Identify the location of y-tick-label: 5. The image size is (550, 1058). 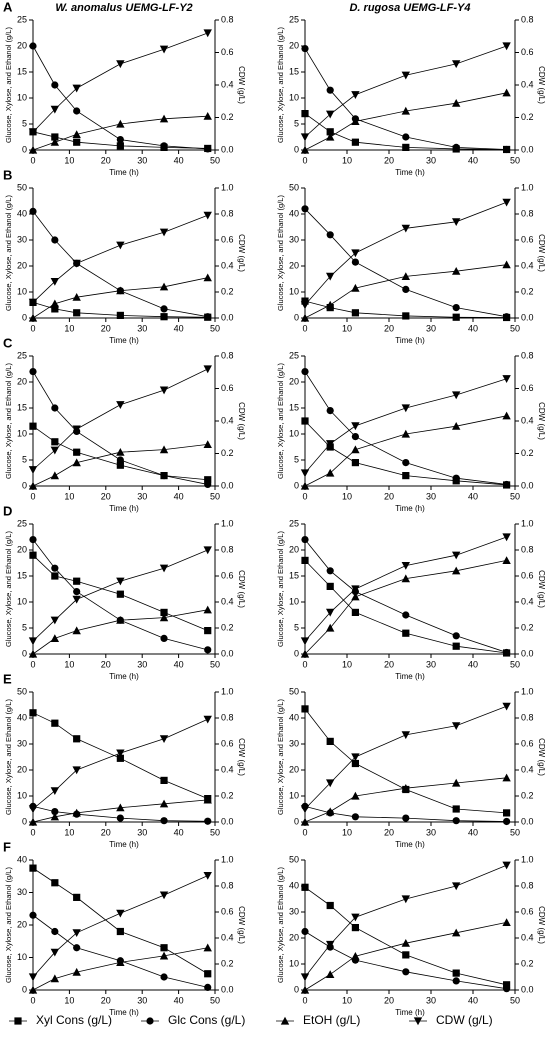
(24, 459).